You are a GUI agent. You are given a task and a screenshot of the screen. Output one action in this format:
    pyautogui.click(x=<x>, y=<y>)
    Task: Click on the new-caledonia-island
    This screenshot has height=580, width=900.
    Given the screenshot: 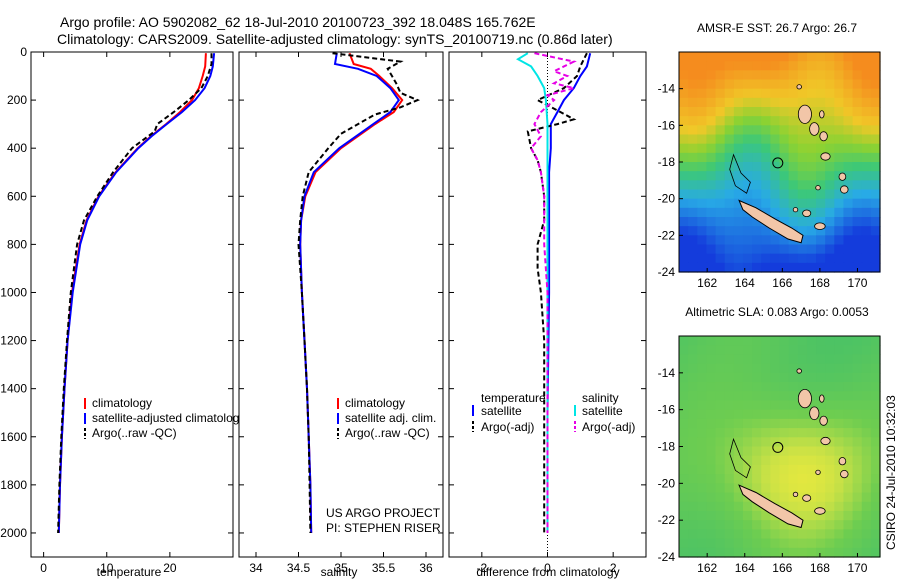 What is the action you would take?
    pyautogui.click(x=771, y=506)
    